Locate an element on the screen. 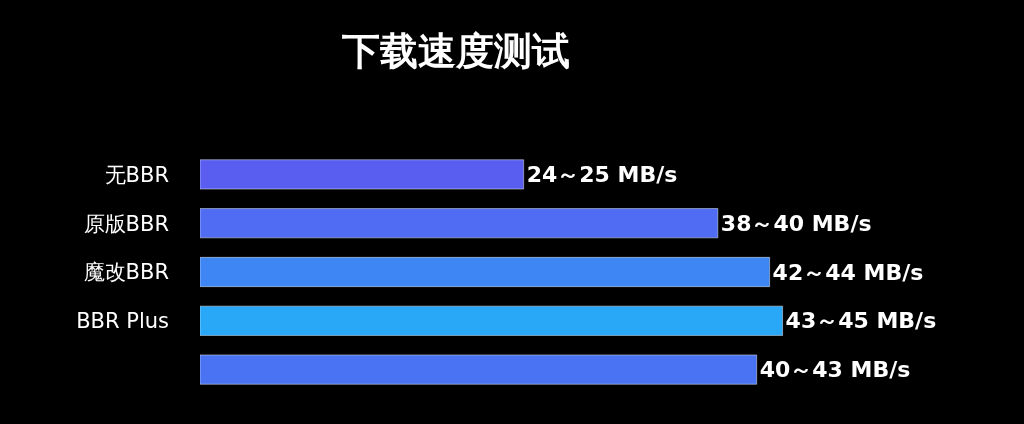 This screenshot has width=1024, height=424. data-label: 42～44 MB/s is located at coordinates (848, 272).